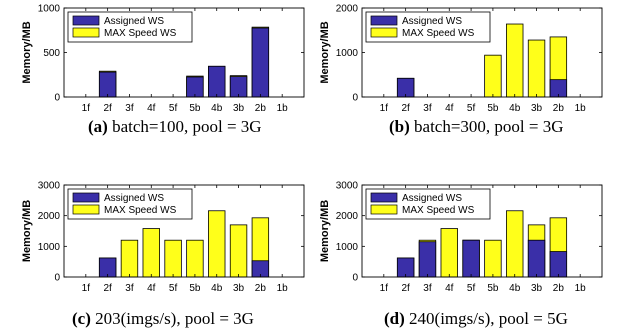  I want to click on chart-d-assigned-bar-3f, so click(427, 259).